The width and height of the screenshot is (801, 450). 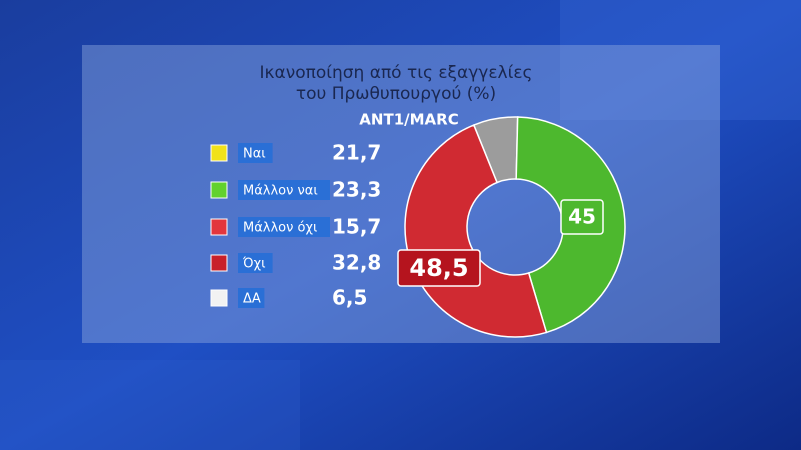 What do you see at coordinates (356, 153) in the screenshot?
I see `value-label: 21,7` at bounding box center [356, 153].